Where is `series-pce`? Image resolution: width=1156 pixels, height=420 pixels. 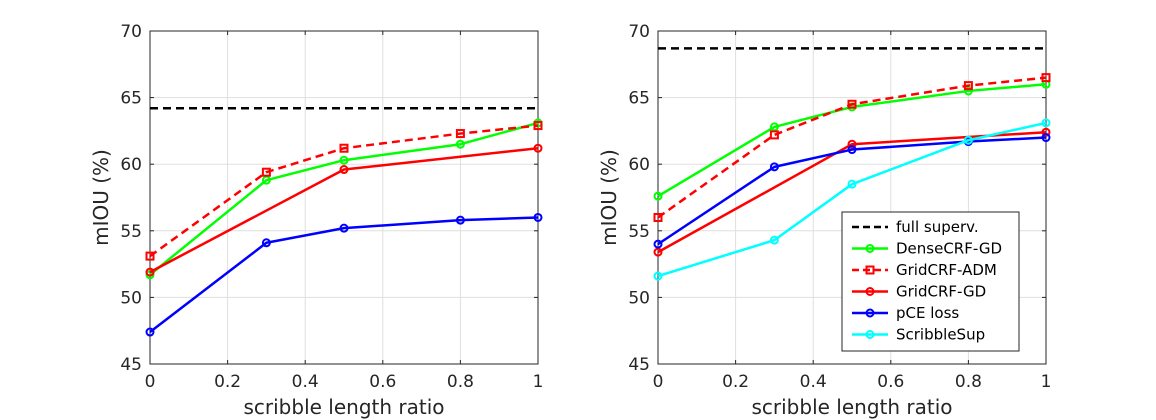
series-pce is located at coordinates (344, 274).